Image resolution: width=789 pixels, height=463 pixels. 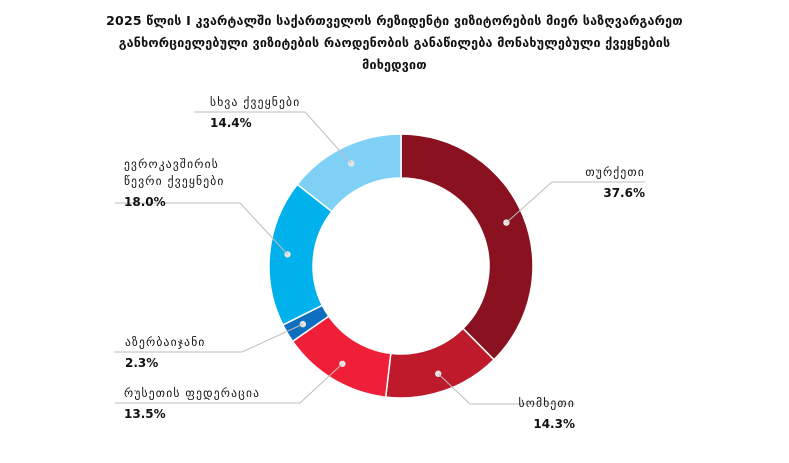 What do you see at coordinates (547, 403) in the screenshot?
I see `slice-label-1-line-0: სომხეთი` at bounding box center [547, 403].